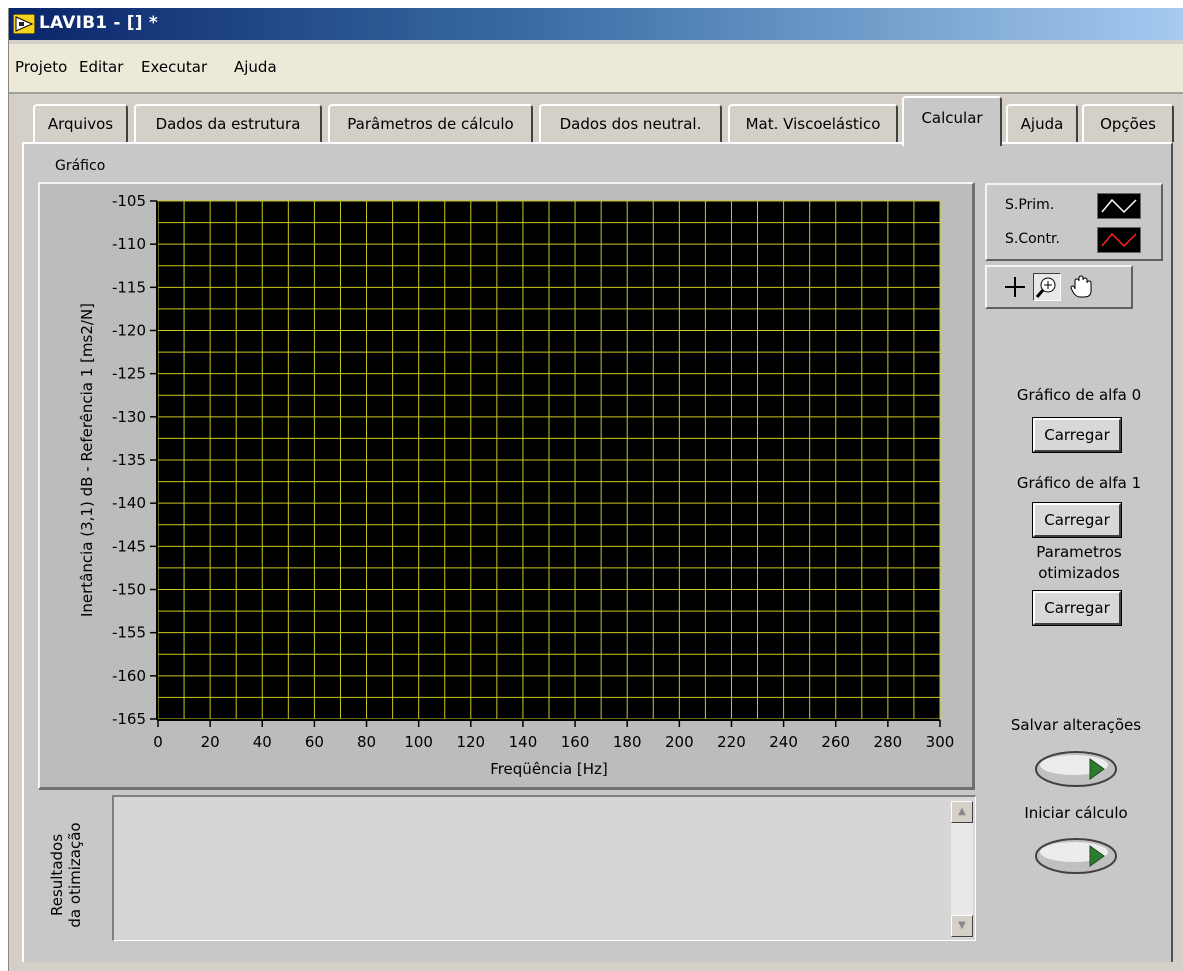  I want to click on scroll-up-icon: ▲, so click(962, 812).